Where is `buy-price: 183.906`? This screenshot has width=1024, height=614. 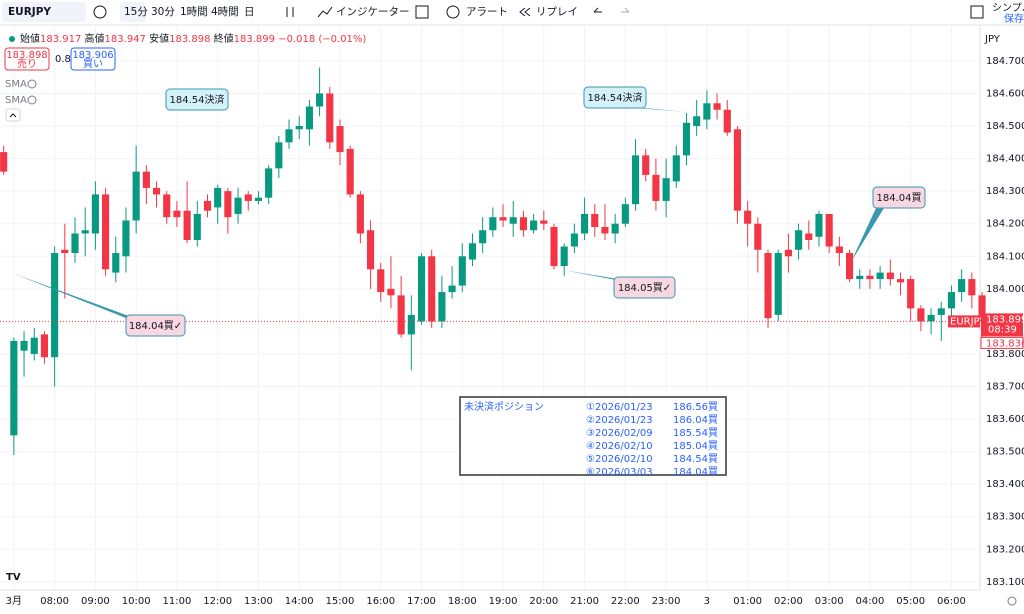 buy-price: 183.906 is located at coordinates (92, 55).